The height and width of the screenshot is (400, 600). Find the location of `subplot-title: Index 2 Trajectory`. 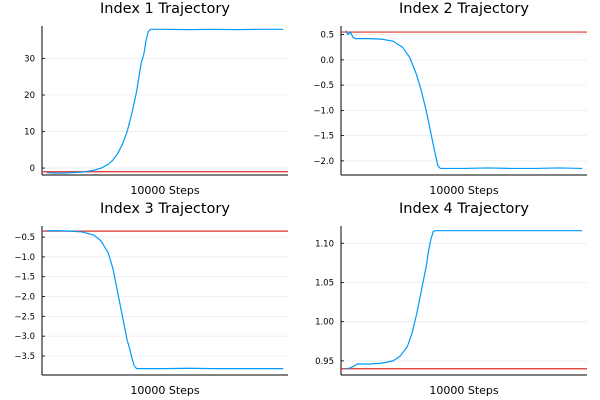

subplot-title: Index 2 Trajectory is located at coordinates (464, 9).